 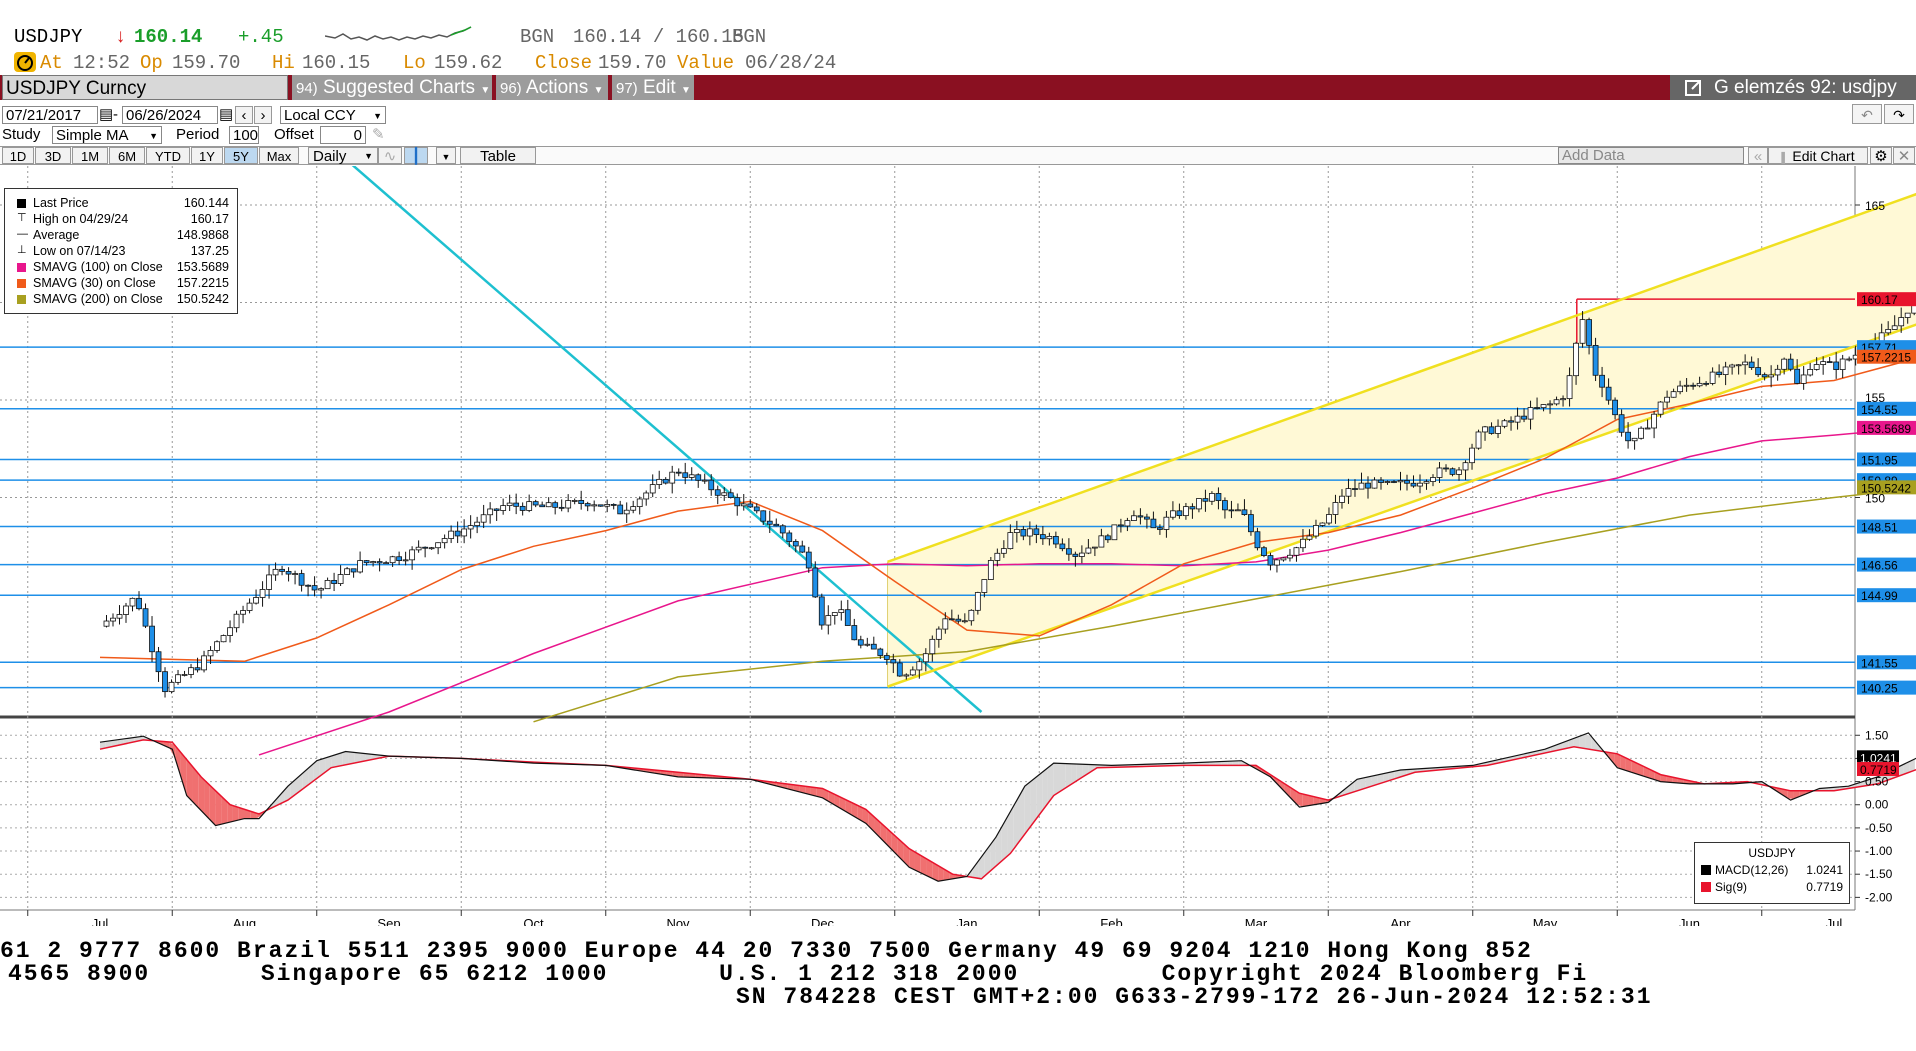 I want to click on close-icon: ✕, so click(x=1904, y=156).